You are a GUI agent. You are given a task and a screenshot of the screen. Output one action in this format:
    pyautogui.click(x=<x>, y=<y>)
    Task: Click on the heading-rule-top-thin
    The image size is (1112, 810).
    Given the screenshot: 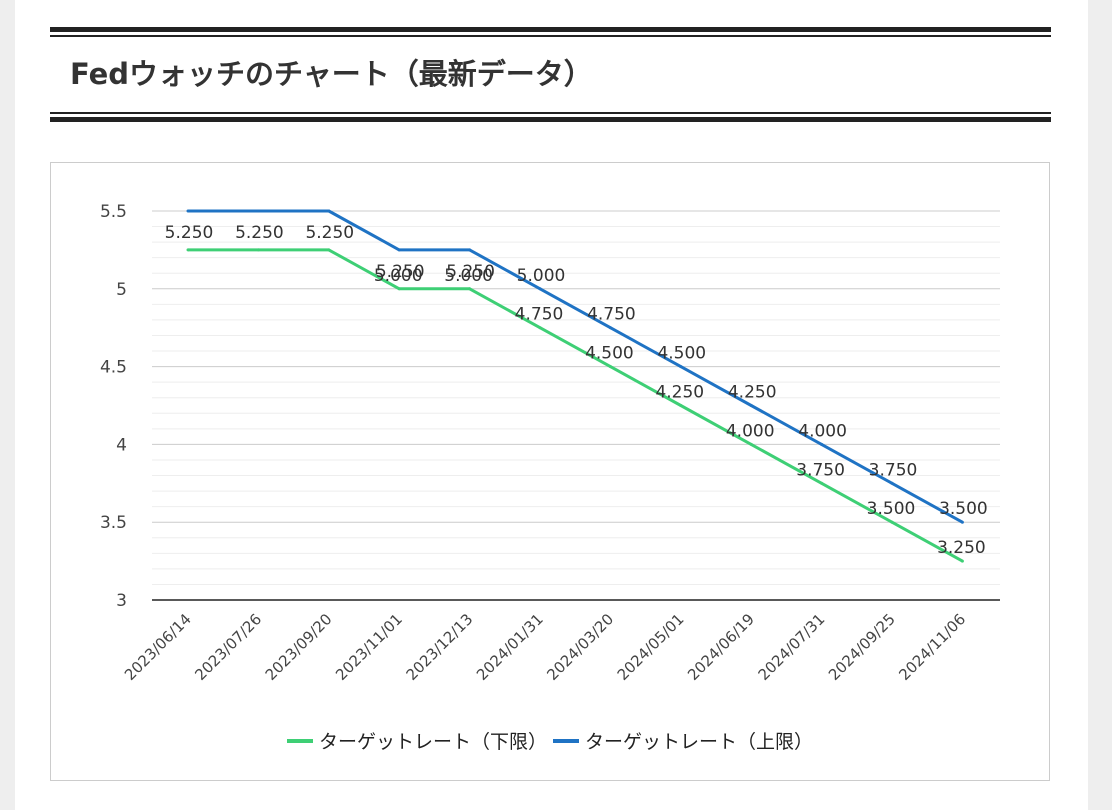 What is the action you would take?
    pyautogui.click(x=550, y=36)
    